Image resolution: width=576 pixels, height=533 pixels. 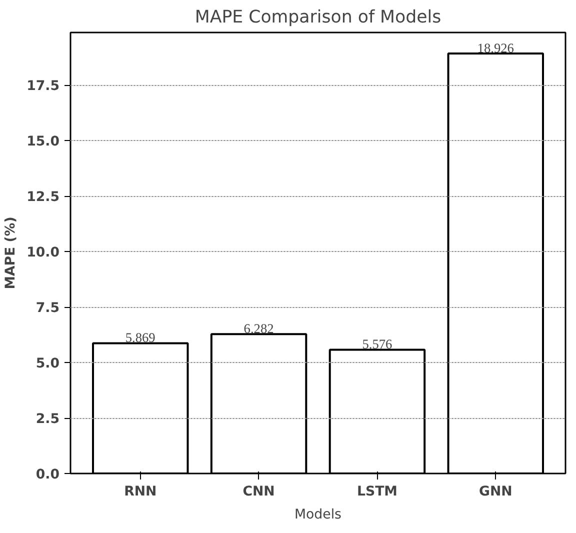 I want to click on y-tick-label: 7.5, so click(x=48, y=308).